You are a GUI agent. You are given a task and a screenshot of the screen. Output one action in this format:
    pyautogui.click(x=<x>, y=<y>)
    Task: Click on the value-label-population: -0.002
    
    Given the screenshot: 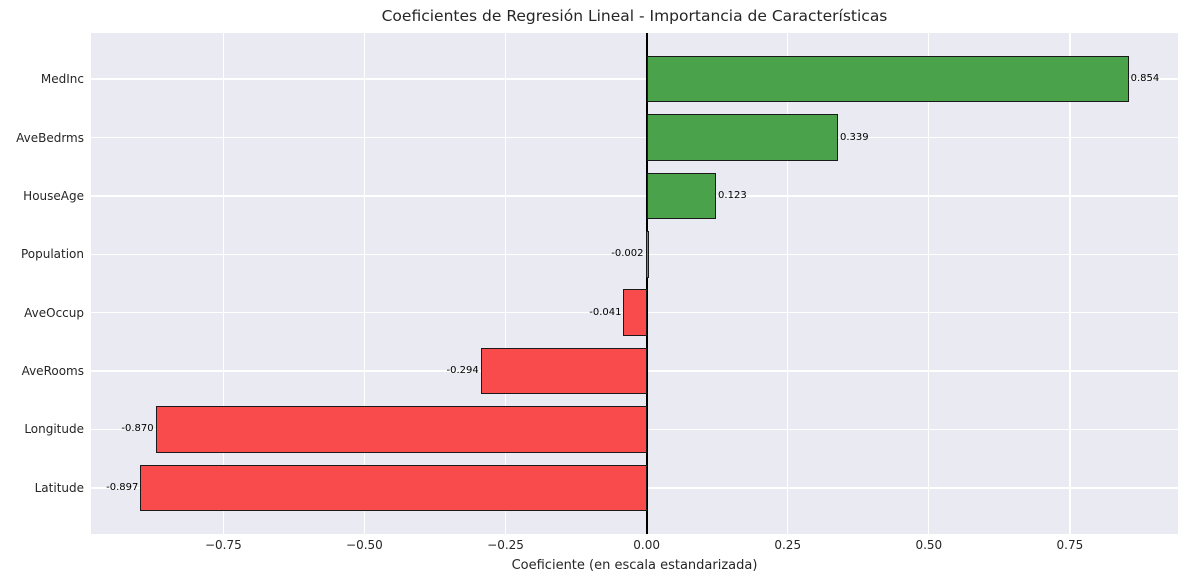 What is the action you would take?
    pyautogui.click(x=627, y=254)
    